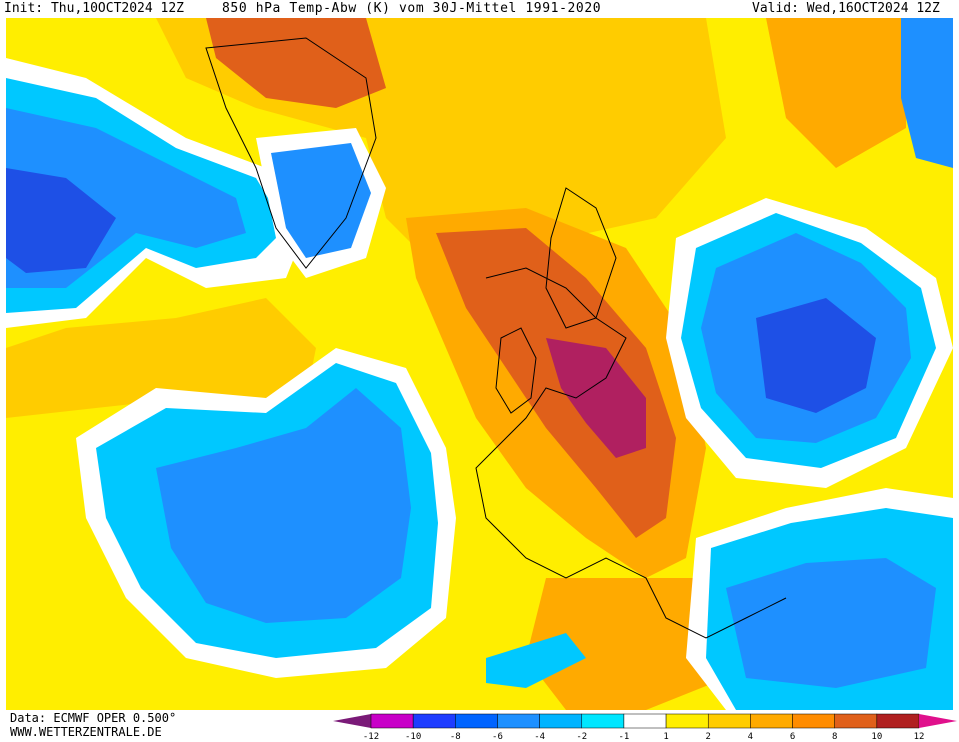 The image size is (959, 742). Describe the element at coordinates (919, 737) in the screenshot. I see `legend-tick-label: 12` at that location.